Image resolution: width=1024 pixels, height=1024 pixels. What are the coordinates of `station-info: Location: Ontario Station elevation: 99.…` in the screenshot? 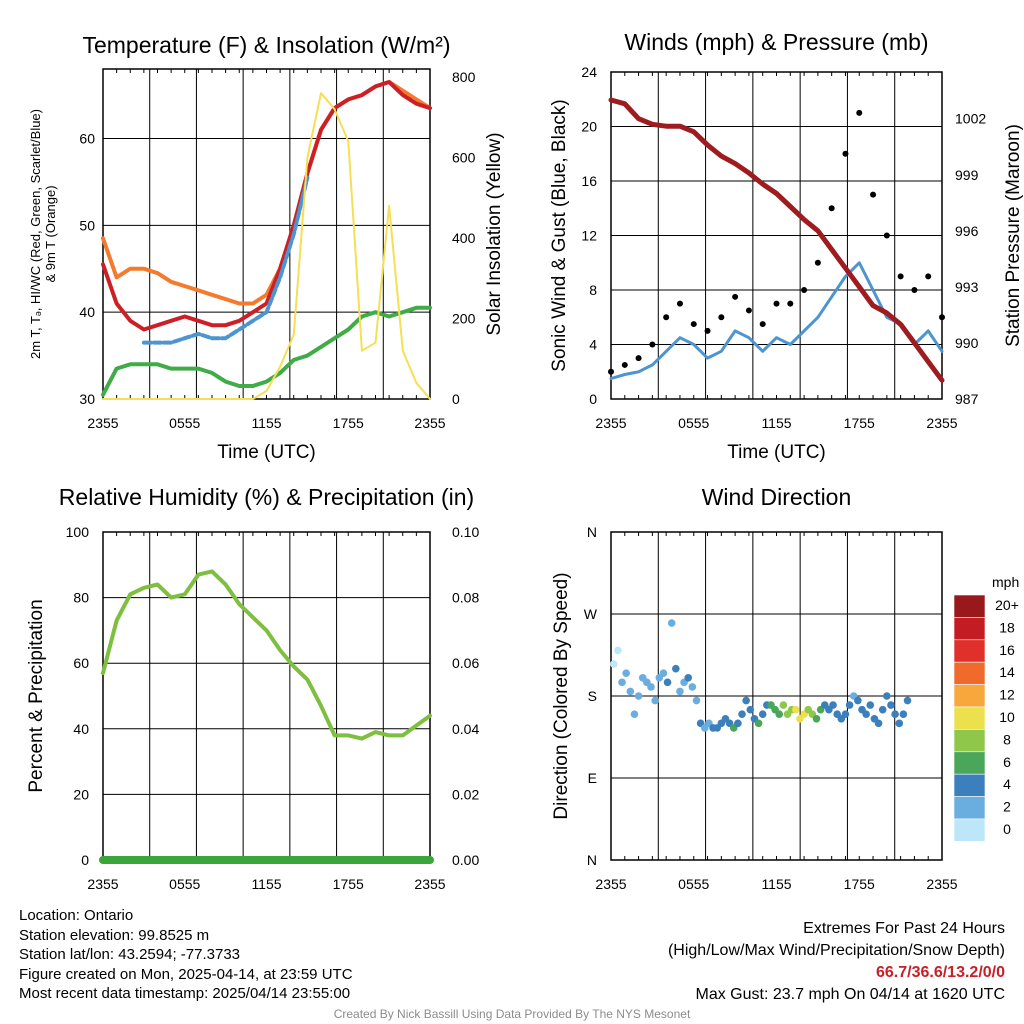 It's located at (186, 955).